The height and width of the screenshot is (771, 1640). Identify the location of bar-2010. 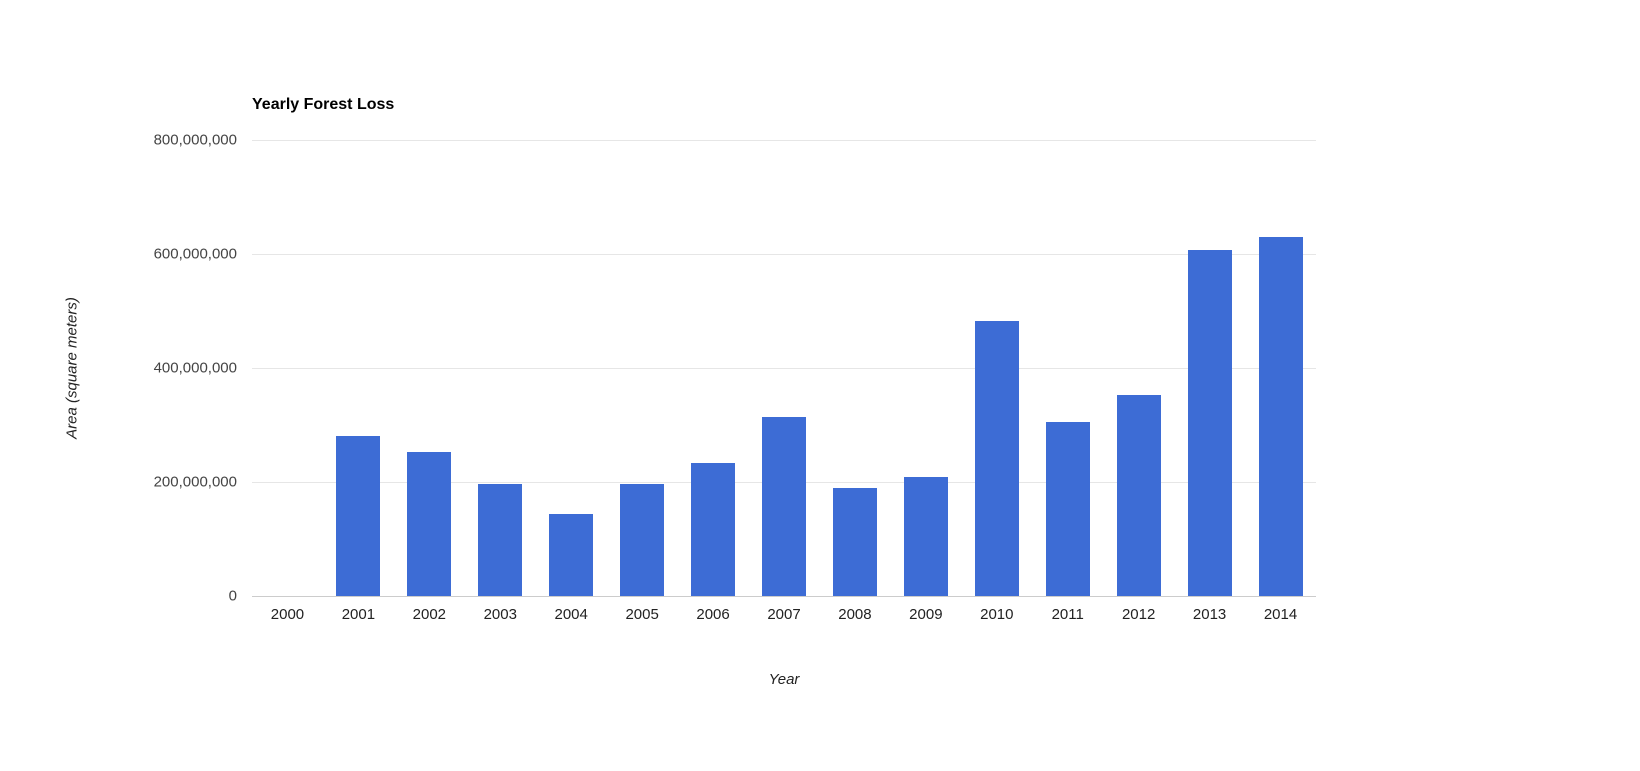
(997, 458).